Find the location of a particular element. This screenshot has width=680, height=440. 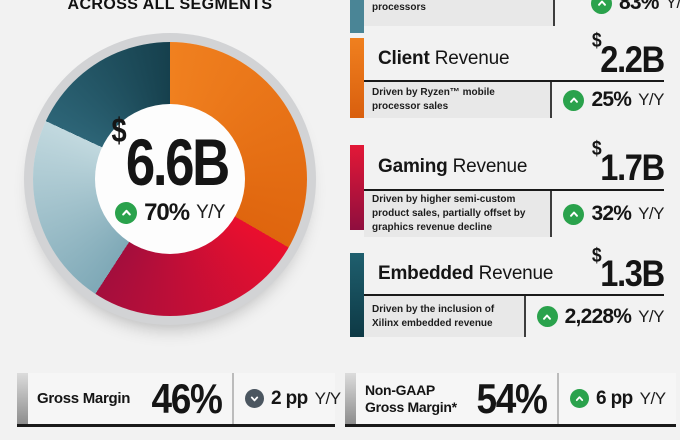

segment-name: Embedded is located at coordinates (426, 273).